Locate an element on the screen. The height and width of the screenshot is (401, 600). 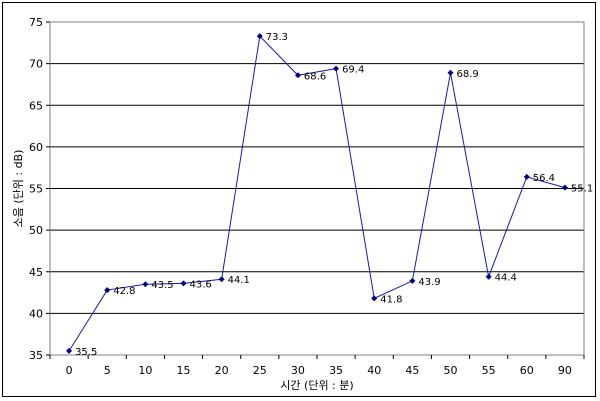
x-tick-label: 90 is located at coordinates (565, 370).